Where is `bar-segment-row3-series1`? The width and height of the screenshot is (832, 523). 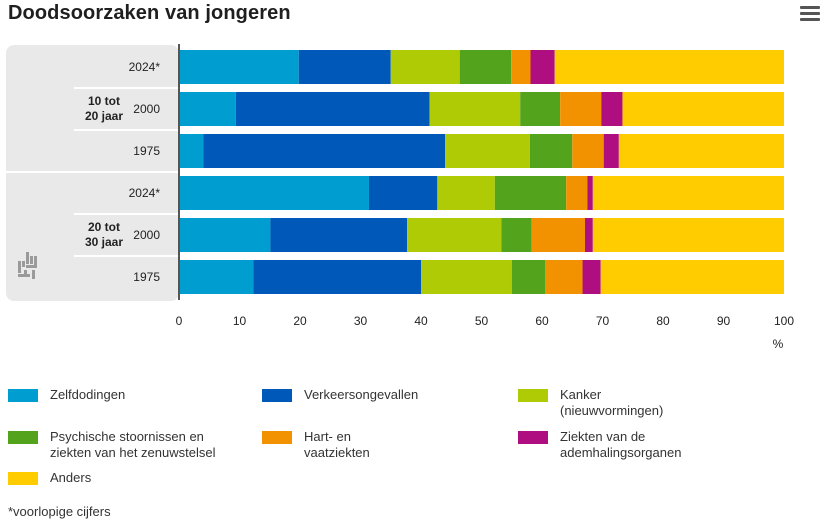 bar-segment-row3-series1 is located at coordinates (191, 151).